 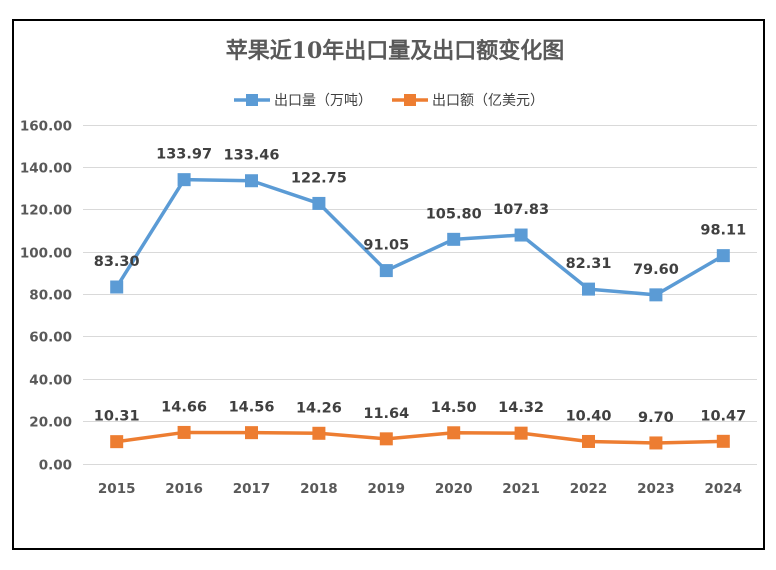 I want to click on data-label: 98.11, so click(x=723, y=231).